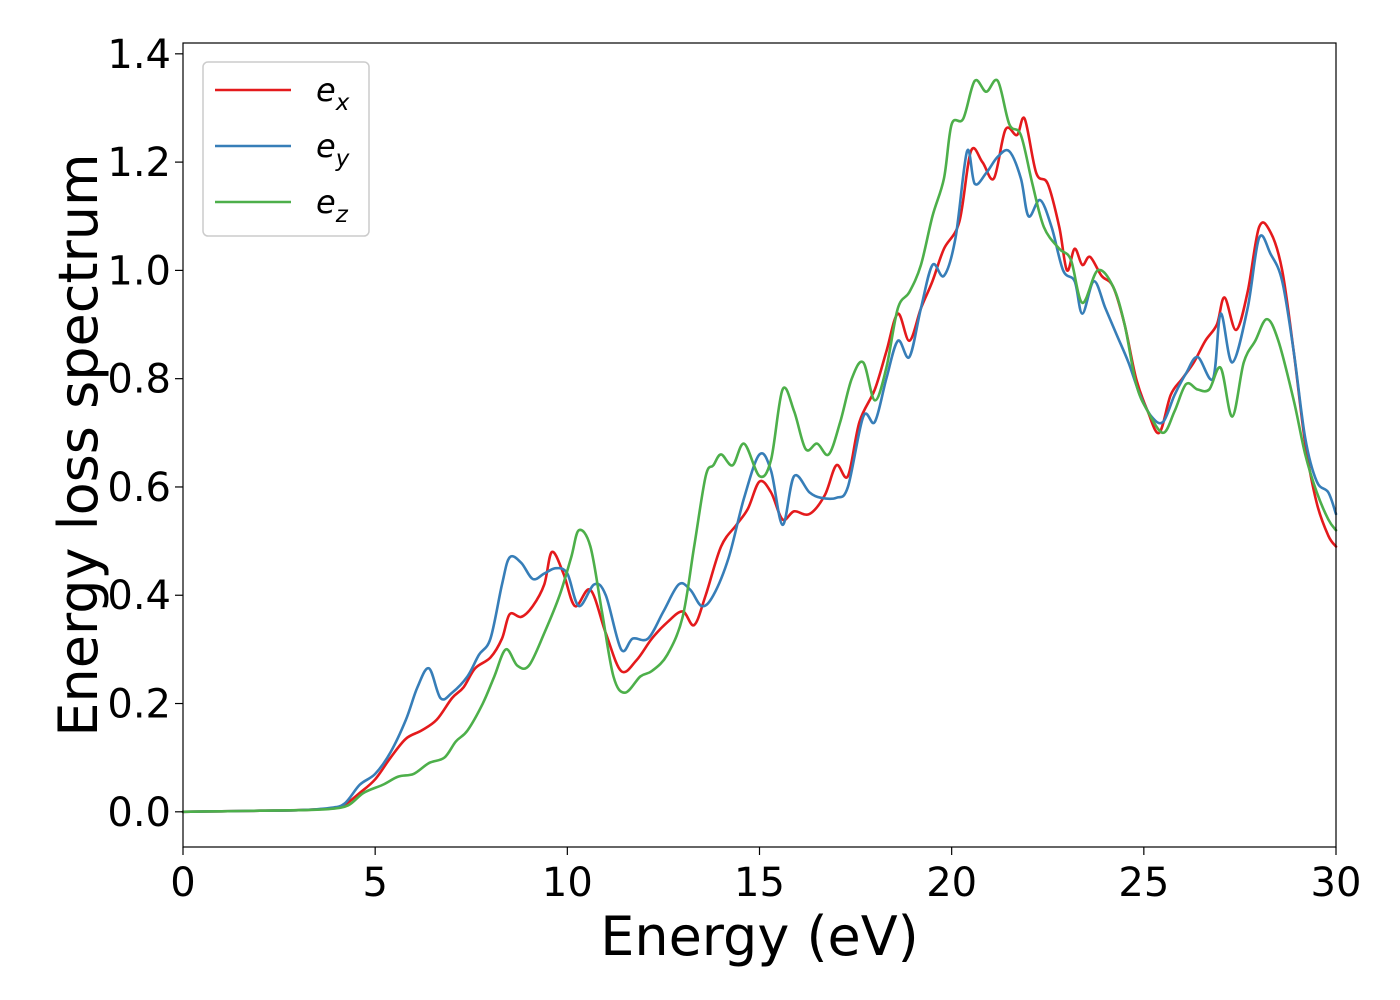 This screenshot has width=1400, height=1000. I want to click on y-axis-label: Energy loss spectrum, so click(78, 444).